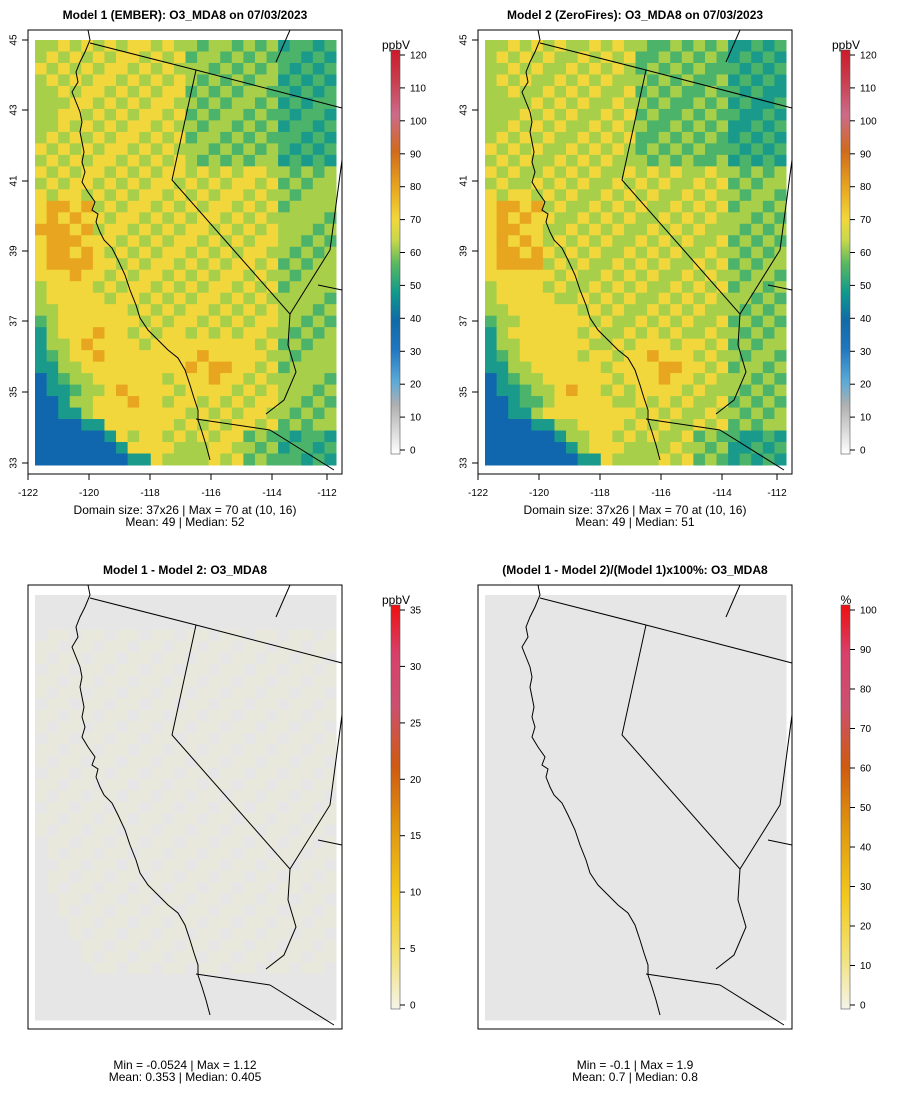 Image resolution: width=900 pixels, height=1110 pixels. Describe the element at coordinates (14, 392) in the screenshot. I see `y-tick-label: 35` at that location.